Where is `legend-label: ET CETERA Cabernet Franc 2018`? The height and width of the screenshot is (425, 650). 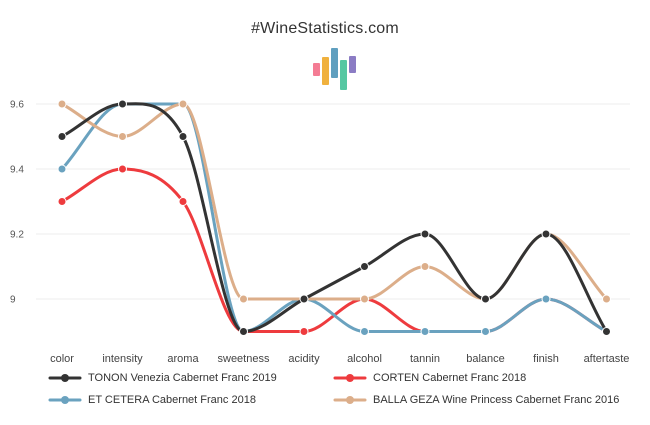
legend-label: ET CETERA Cabernet Franc 2018 is located at coordinates (172, 400).